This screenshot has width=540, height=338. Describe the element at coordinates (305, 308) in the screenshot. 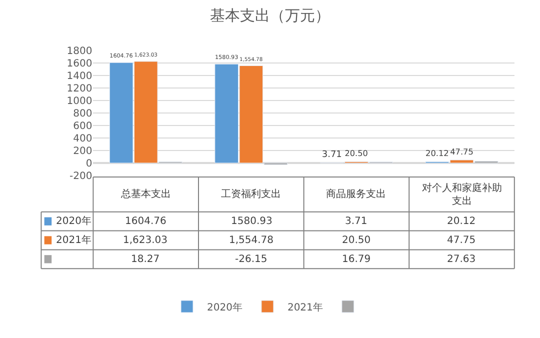

I see `text: 2021年` at that location.